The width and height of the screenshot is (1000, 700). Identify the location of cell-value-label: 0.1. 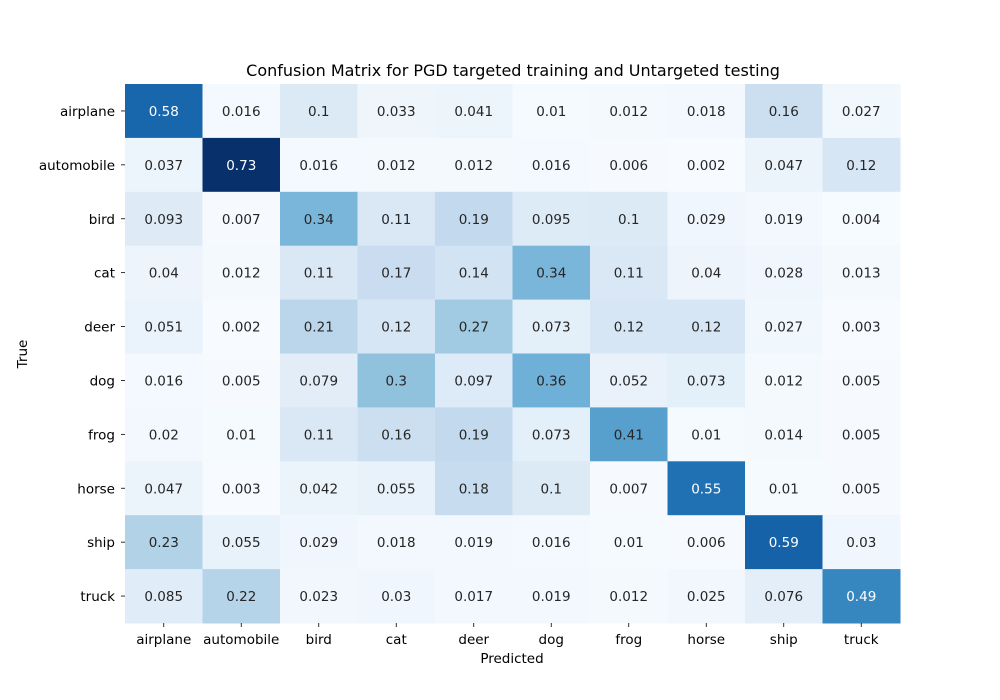
(551, 489).